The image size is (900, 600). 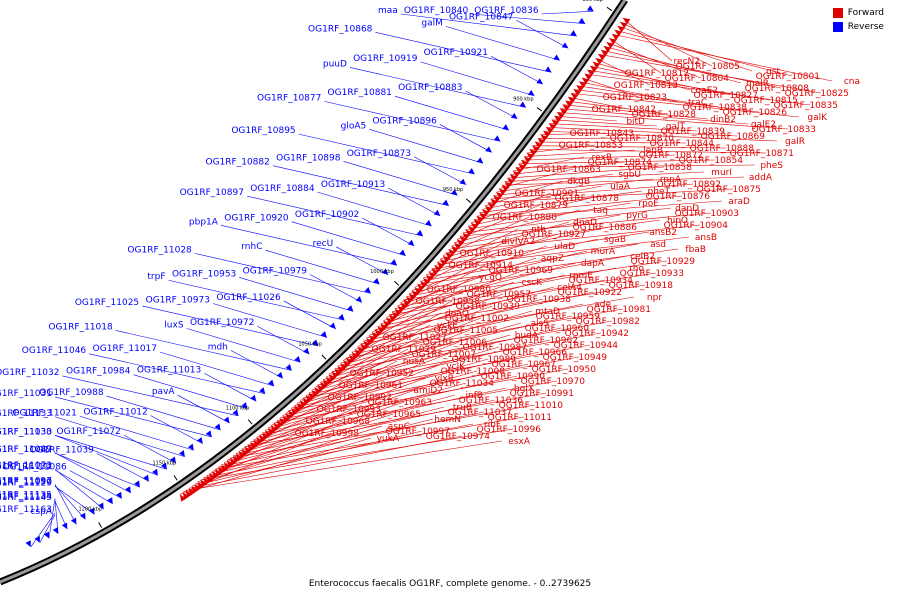 What do you see at coordinates (385, 59) in the screenshot?
I see `reverse-gene-label: OG1RF_10919` at bounding box center [385, 59].